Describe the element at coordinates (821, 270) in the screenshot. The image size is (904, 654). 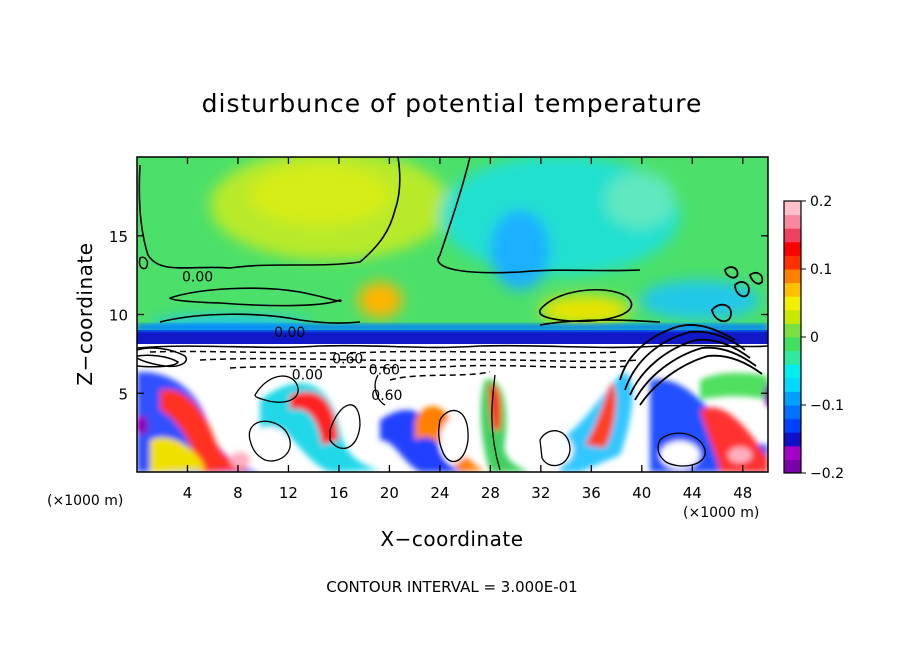
I see `colorbar-tick-label: 0.1` at that location.